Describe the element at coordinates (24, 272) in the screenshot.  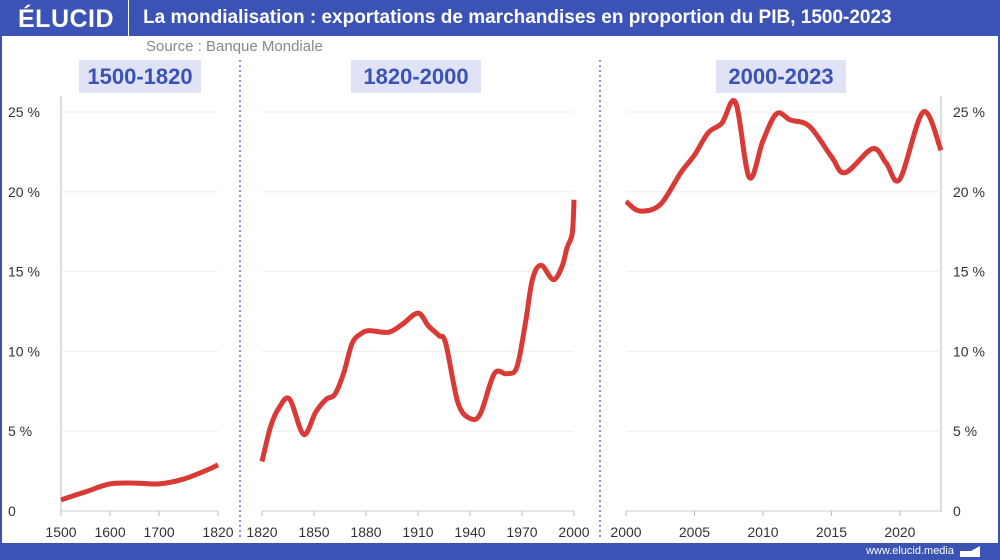
I see `y-tick-label-left: 15 %` at that location.